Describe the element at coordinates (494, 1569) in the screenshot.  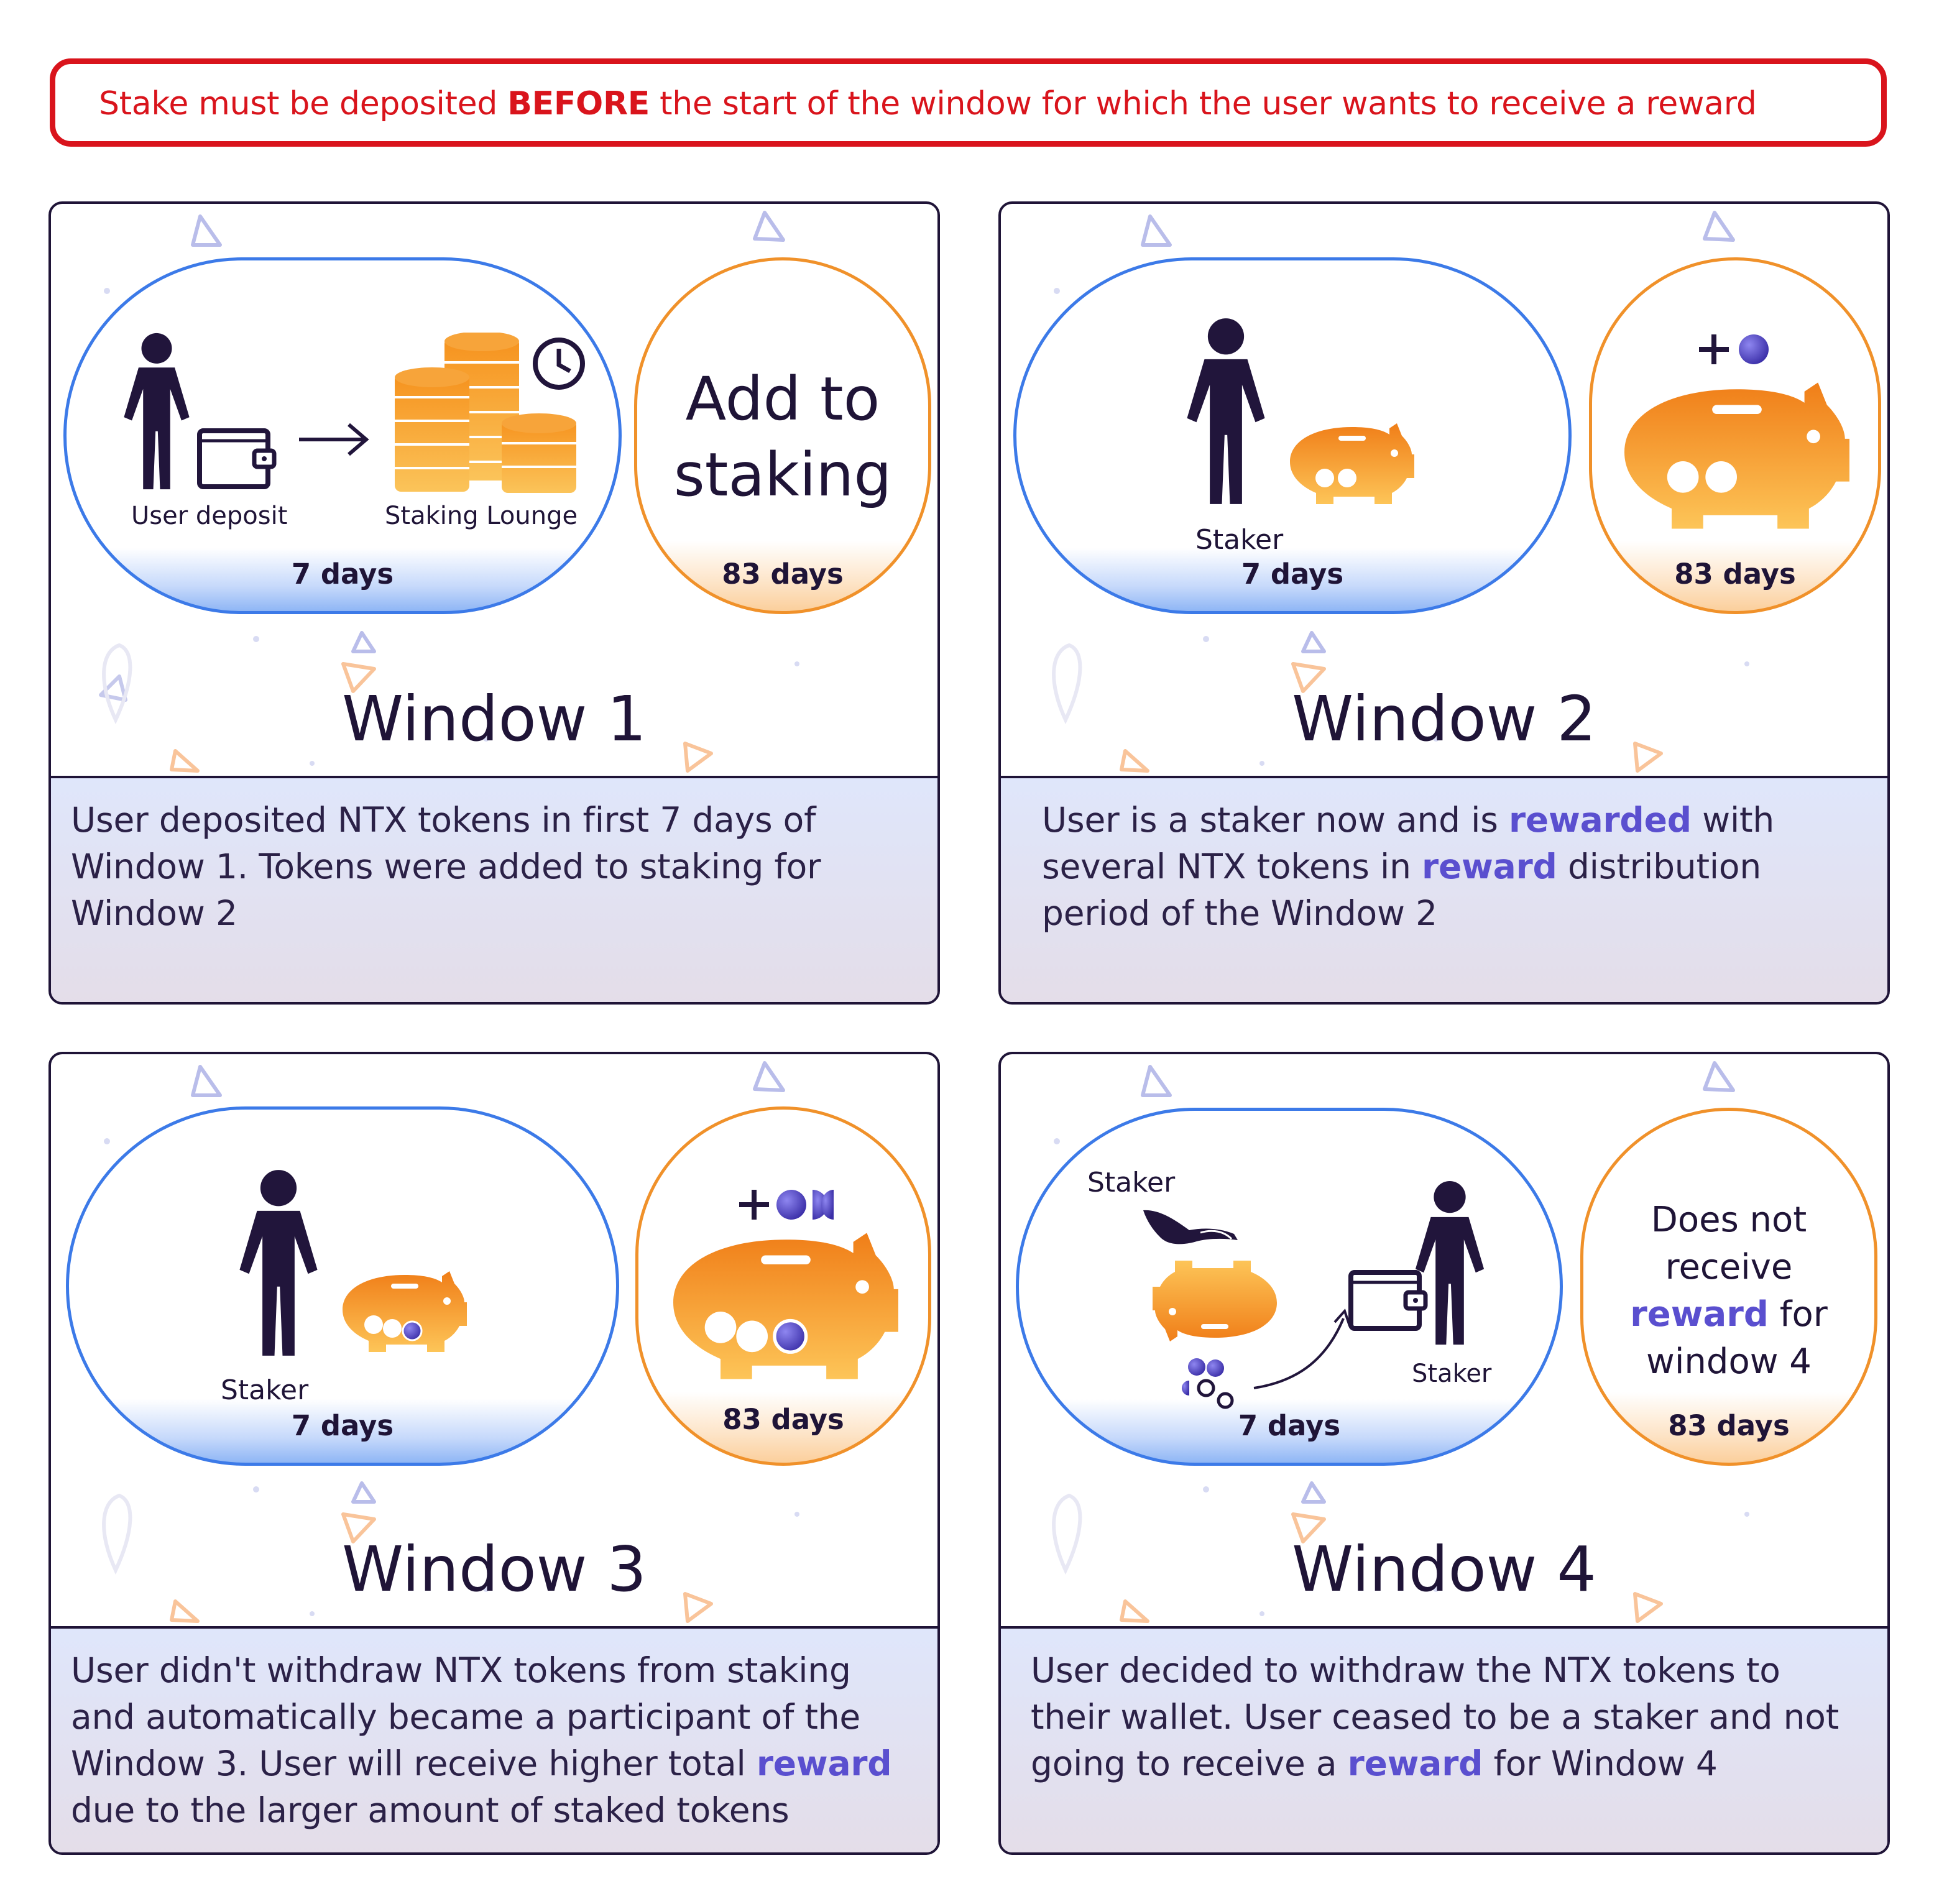
I see `window-title: Window 3` at that location.